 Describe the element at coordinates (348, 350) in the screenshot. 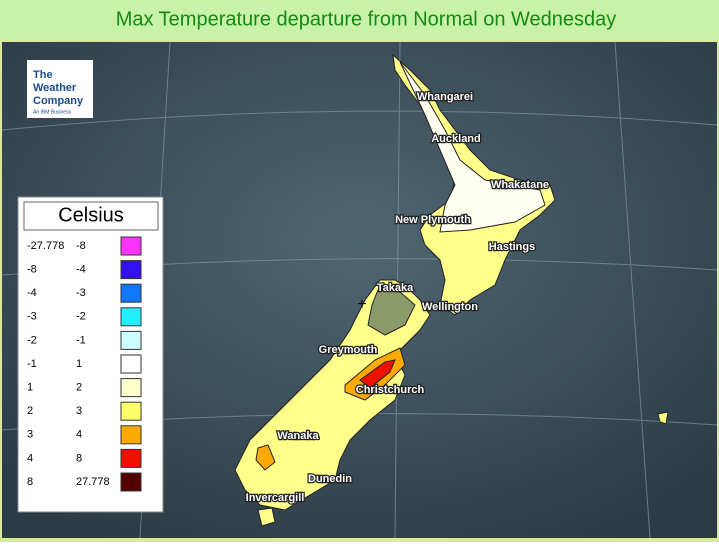

I see `city-label: Greymouth` at that location.